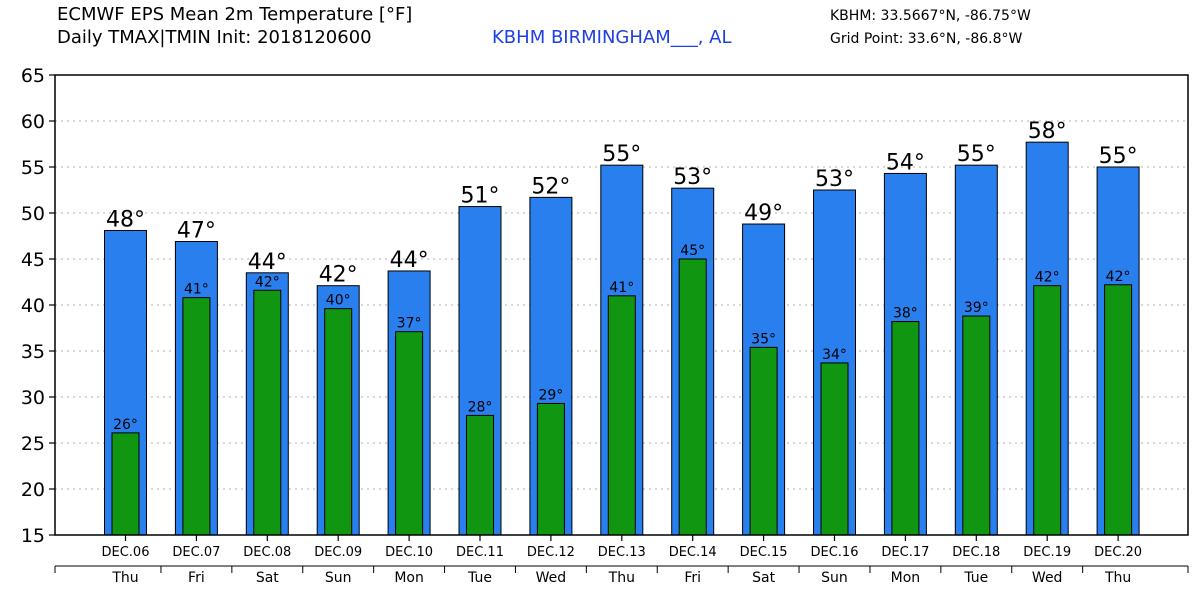  Describe the element at coordinates (930, 16) in the screenshot. I see `station-coordinates: KBHM: 33.5667°N, -86.75°W` at that location.